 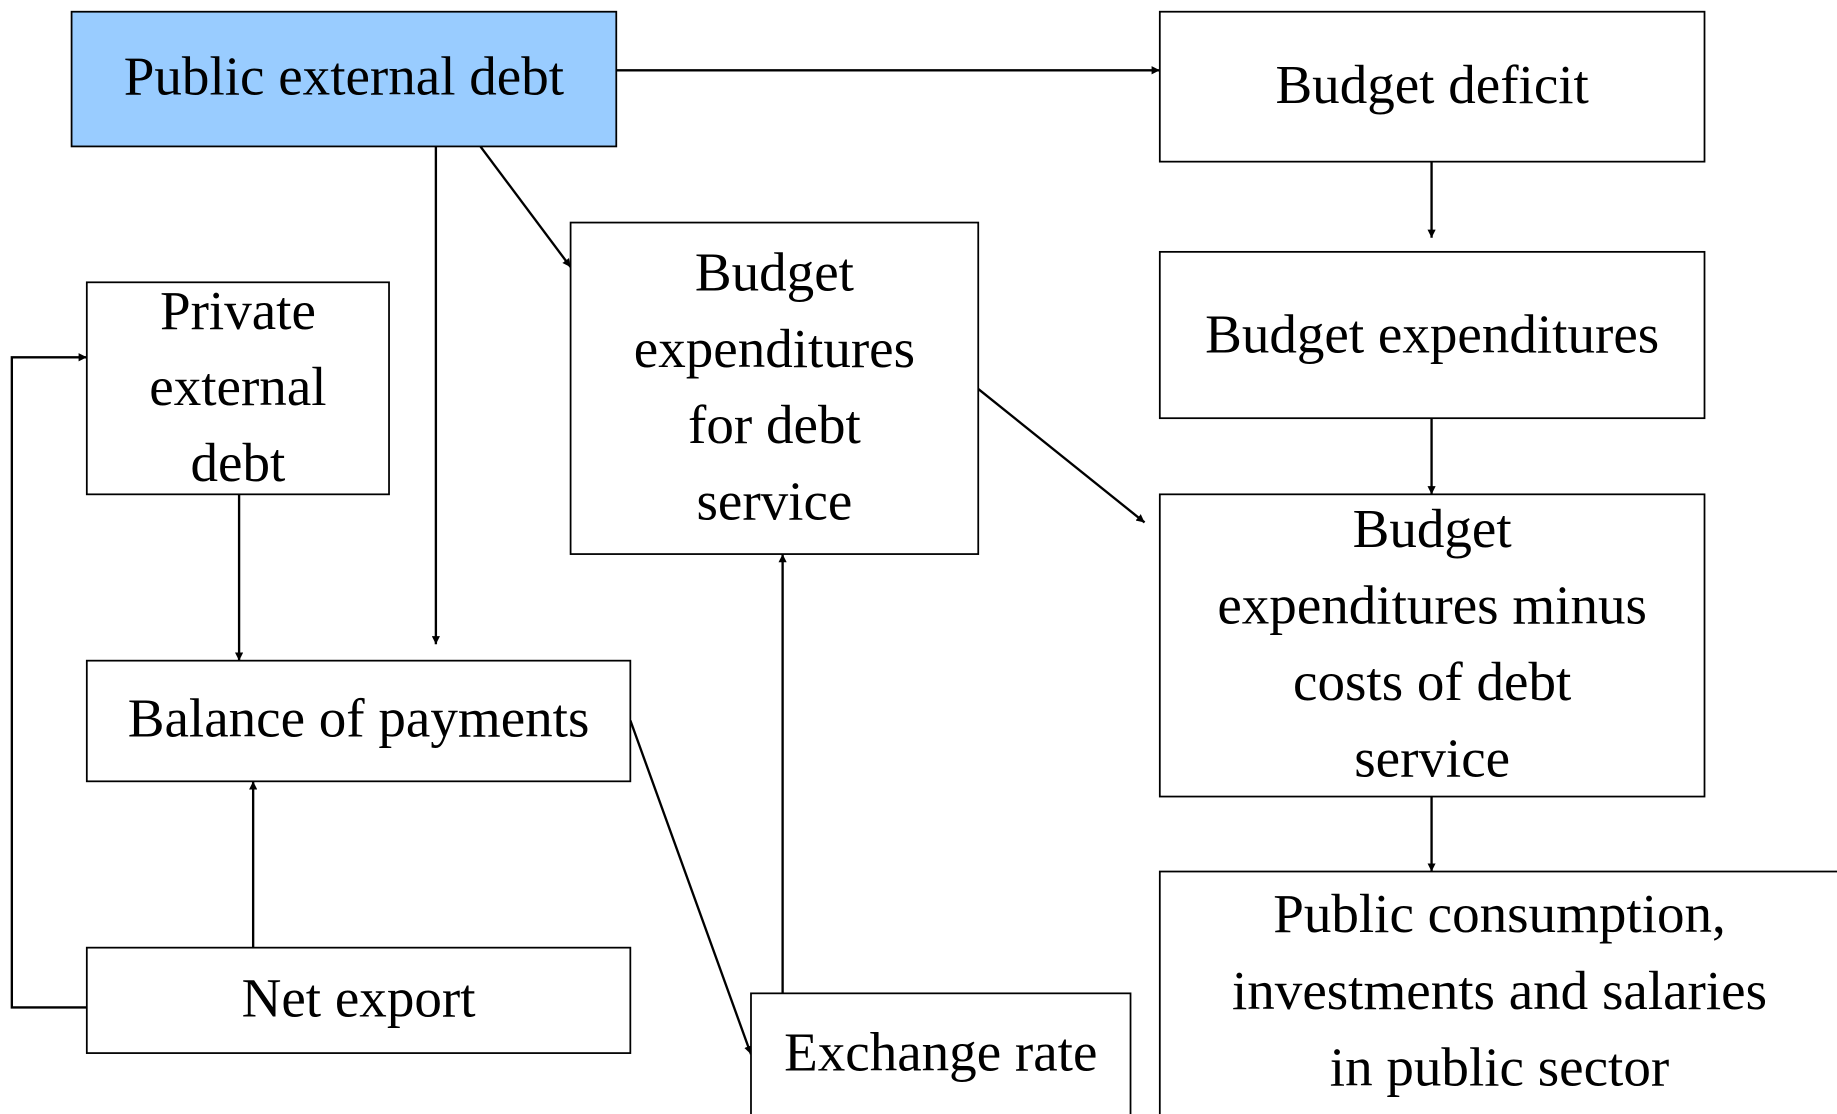 I want to click on node: Budget expenditures, so click(x=1432, y=335).